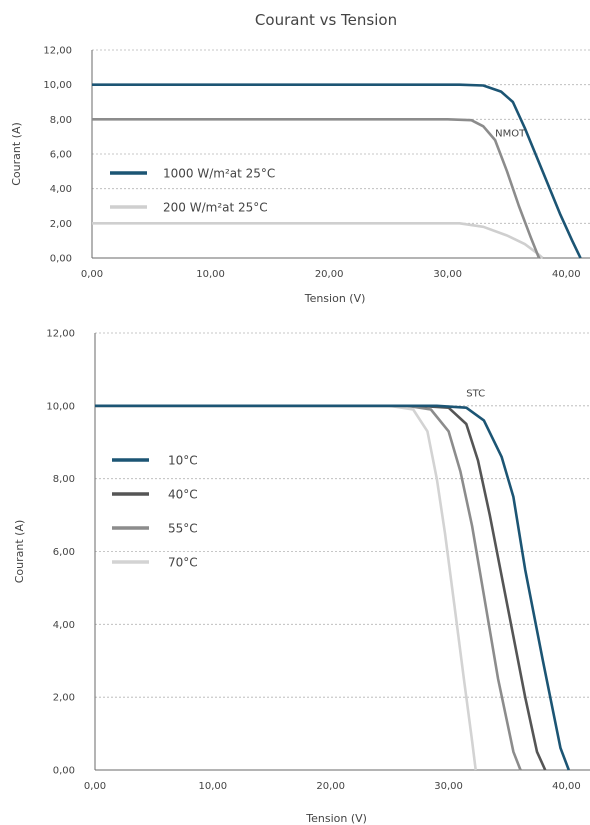  What do you see at coordinates (510, 134) in the screenshot?
I see `chart-1-annotation-nmot: NMOT` at bounding box center [510, 134].